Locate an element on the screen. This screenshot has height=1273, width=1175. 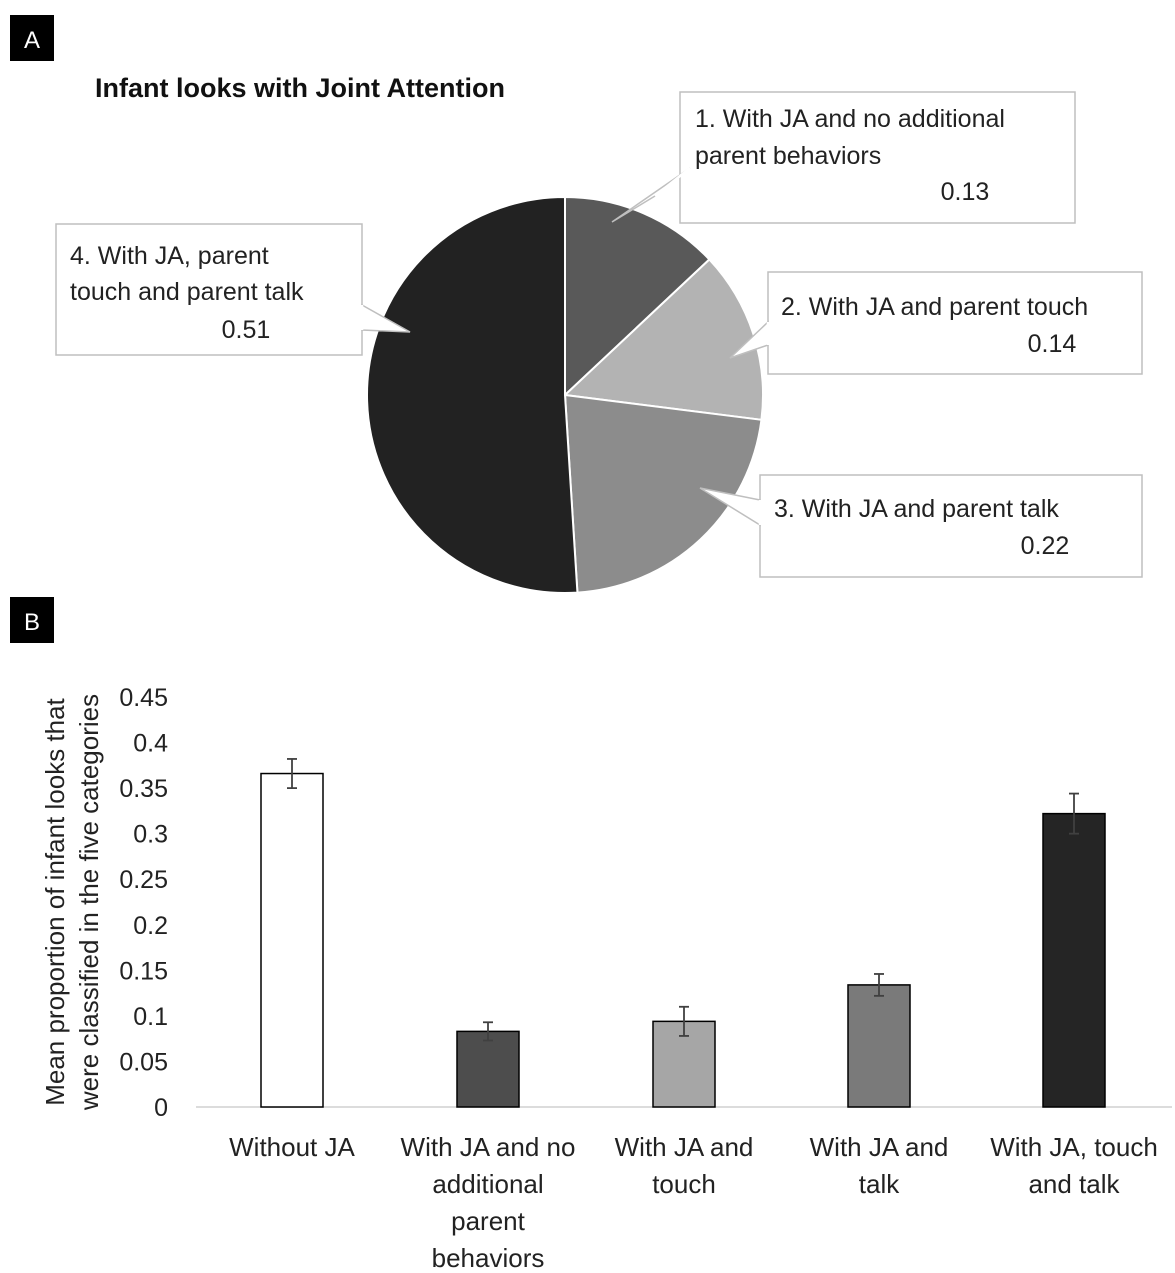
y-axis-title-line: Mean proportion of infant looks that is located at coordinates (55, 901).